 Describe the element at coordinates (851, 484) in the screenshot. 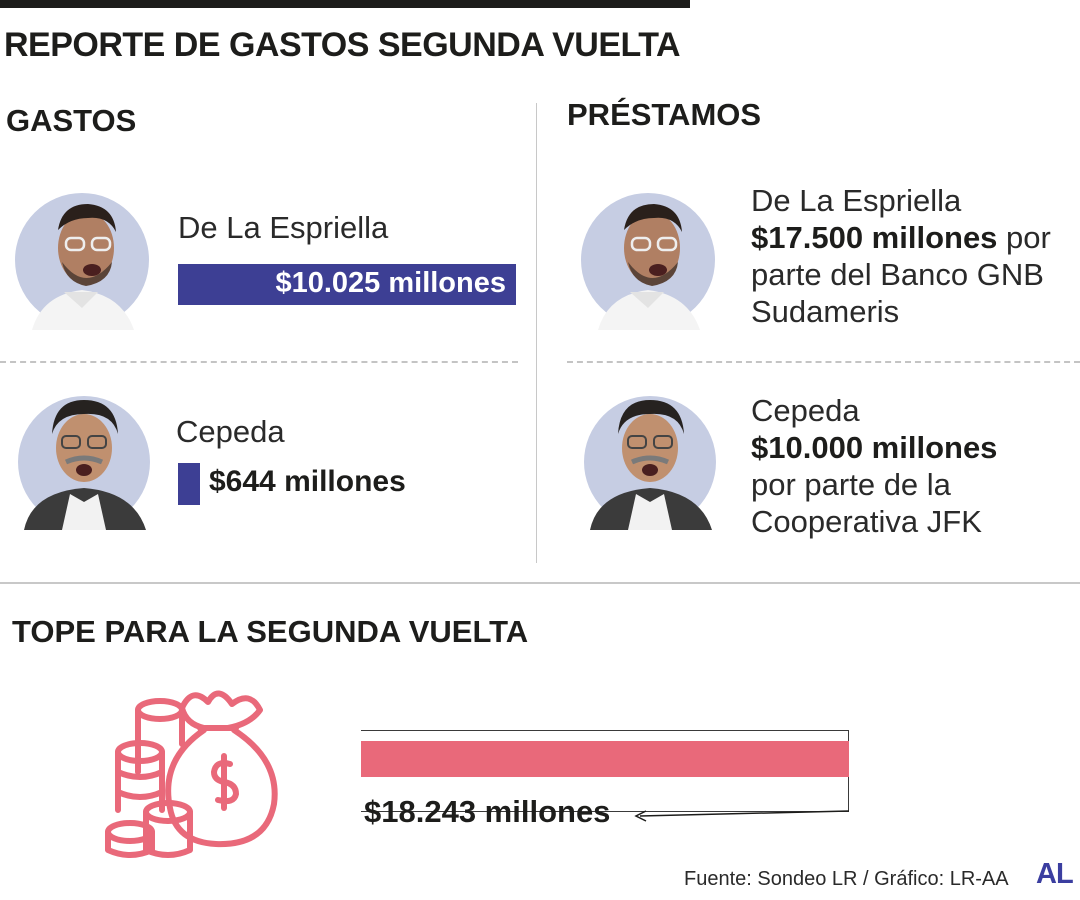

I see `loan-line2-cepeda: por parte de la` at that location.